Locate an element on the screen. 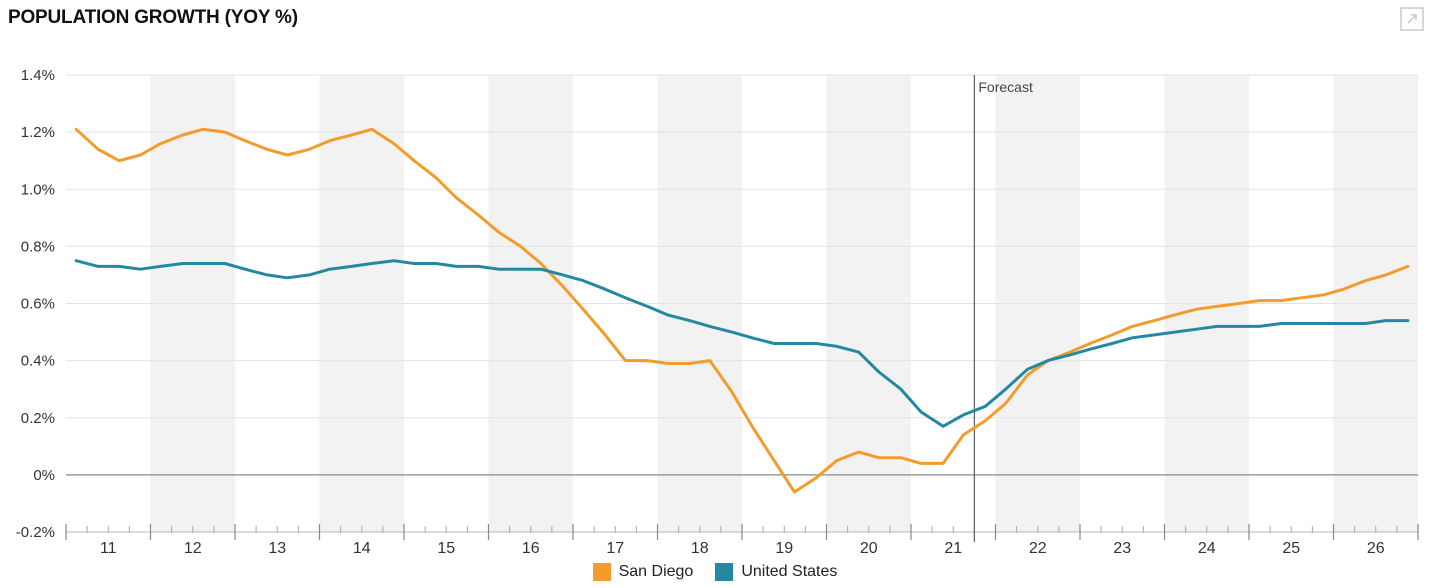 The height and width of the screenshot is (588, 1430). x-tick-label: 13 is located at coordinates (277, 548).